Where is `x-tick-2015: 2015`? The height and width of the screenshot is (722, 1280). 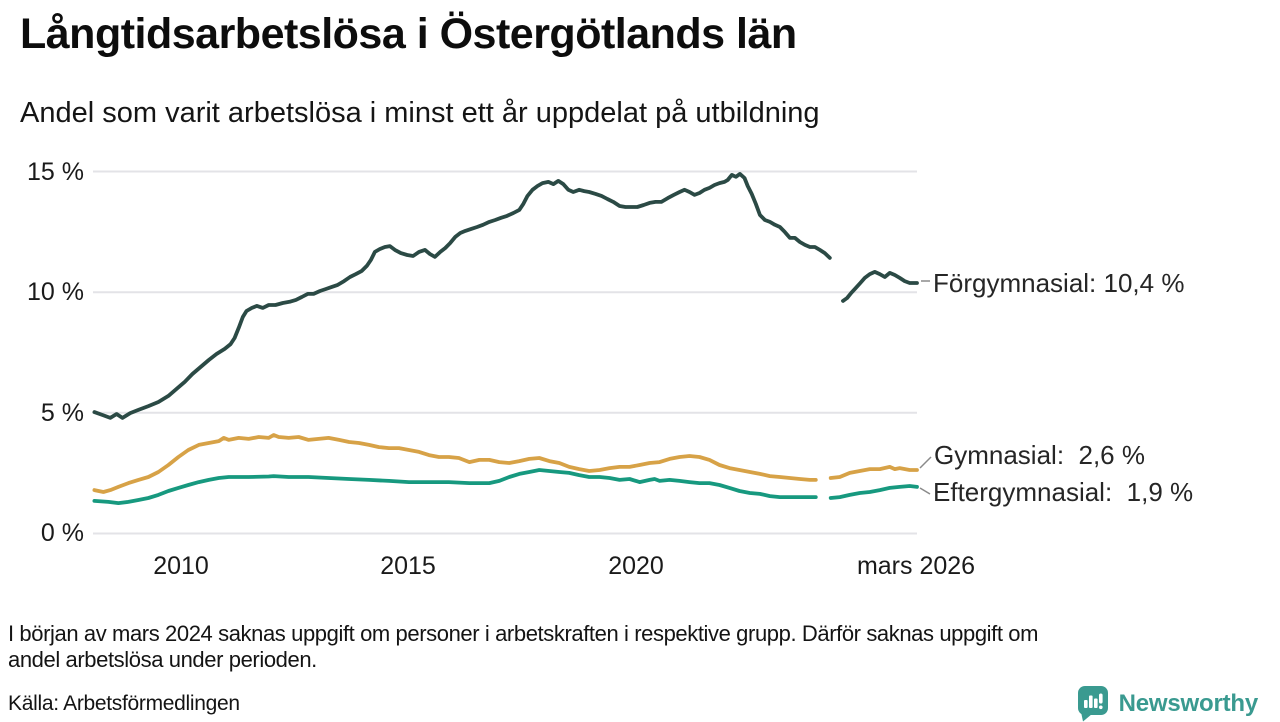 x-tick-2015: 2015 is located at coordinates (408, 566).